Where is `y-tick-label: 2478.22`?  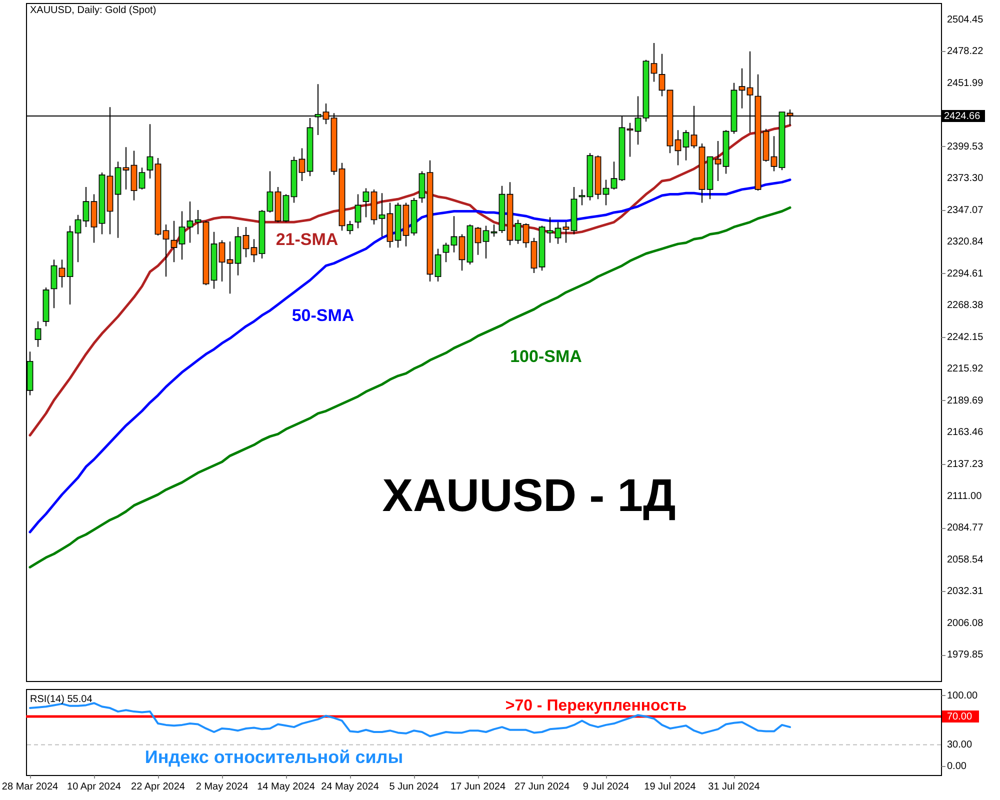 y-tick-label: 2478.22 is located at coordinates (965, 52).